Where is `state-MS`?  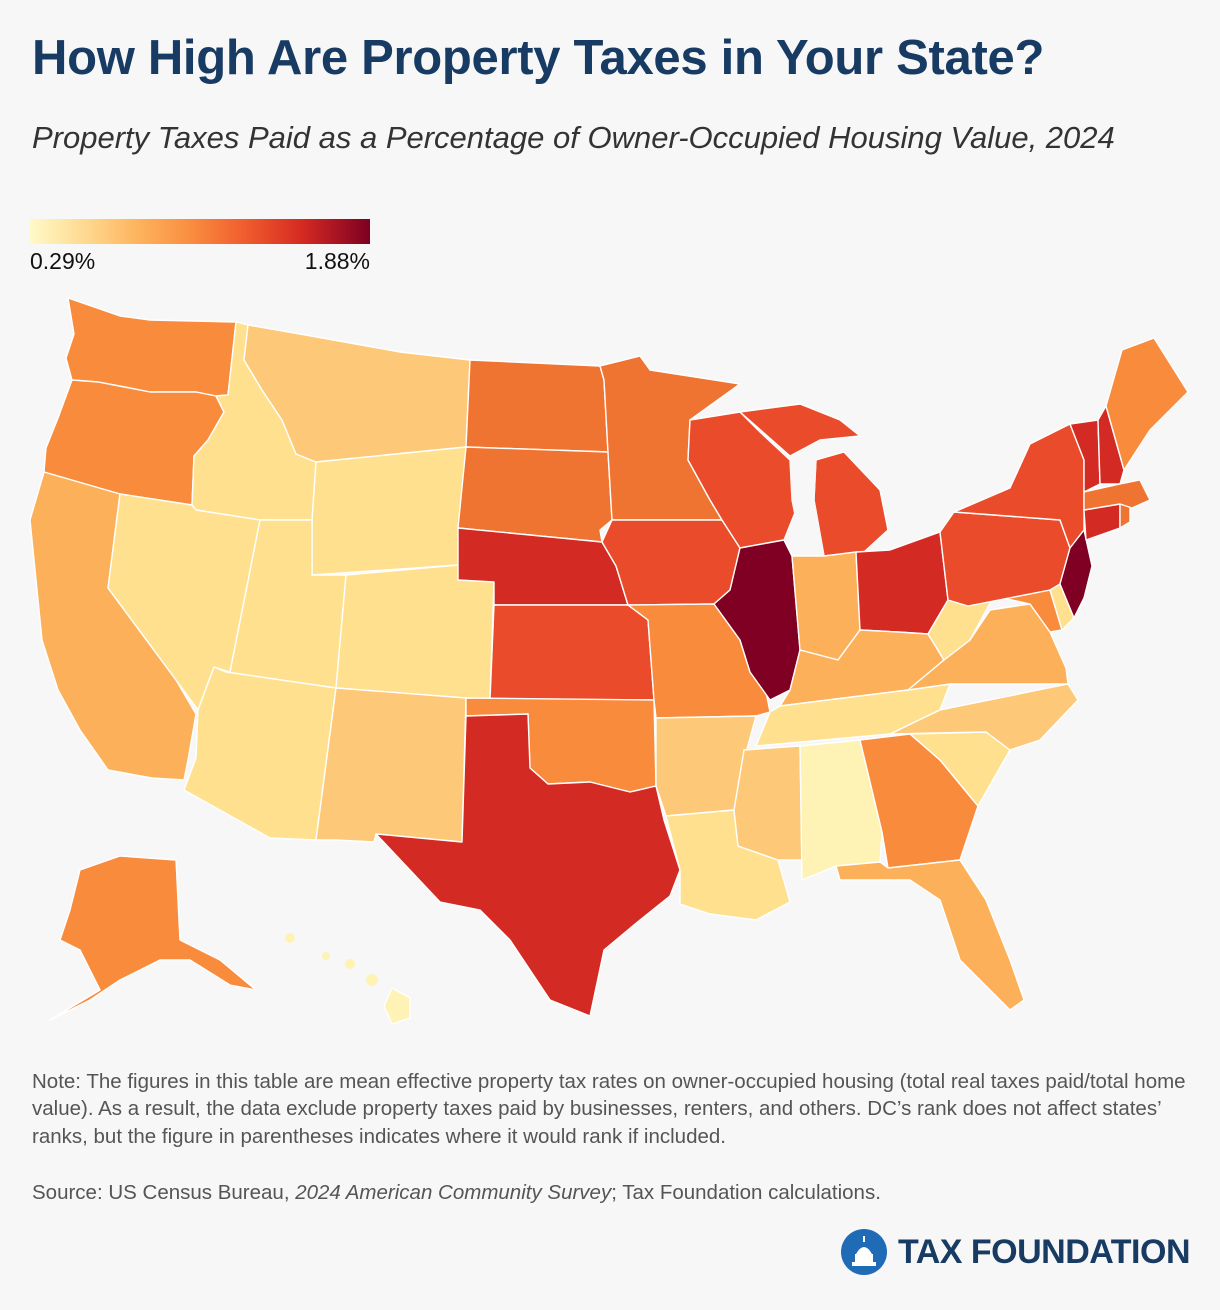 state-MS is located at coordinates (768, 803).